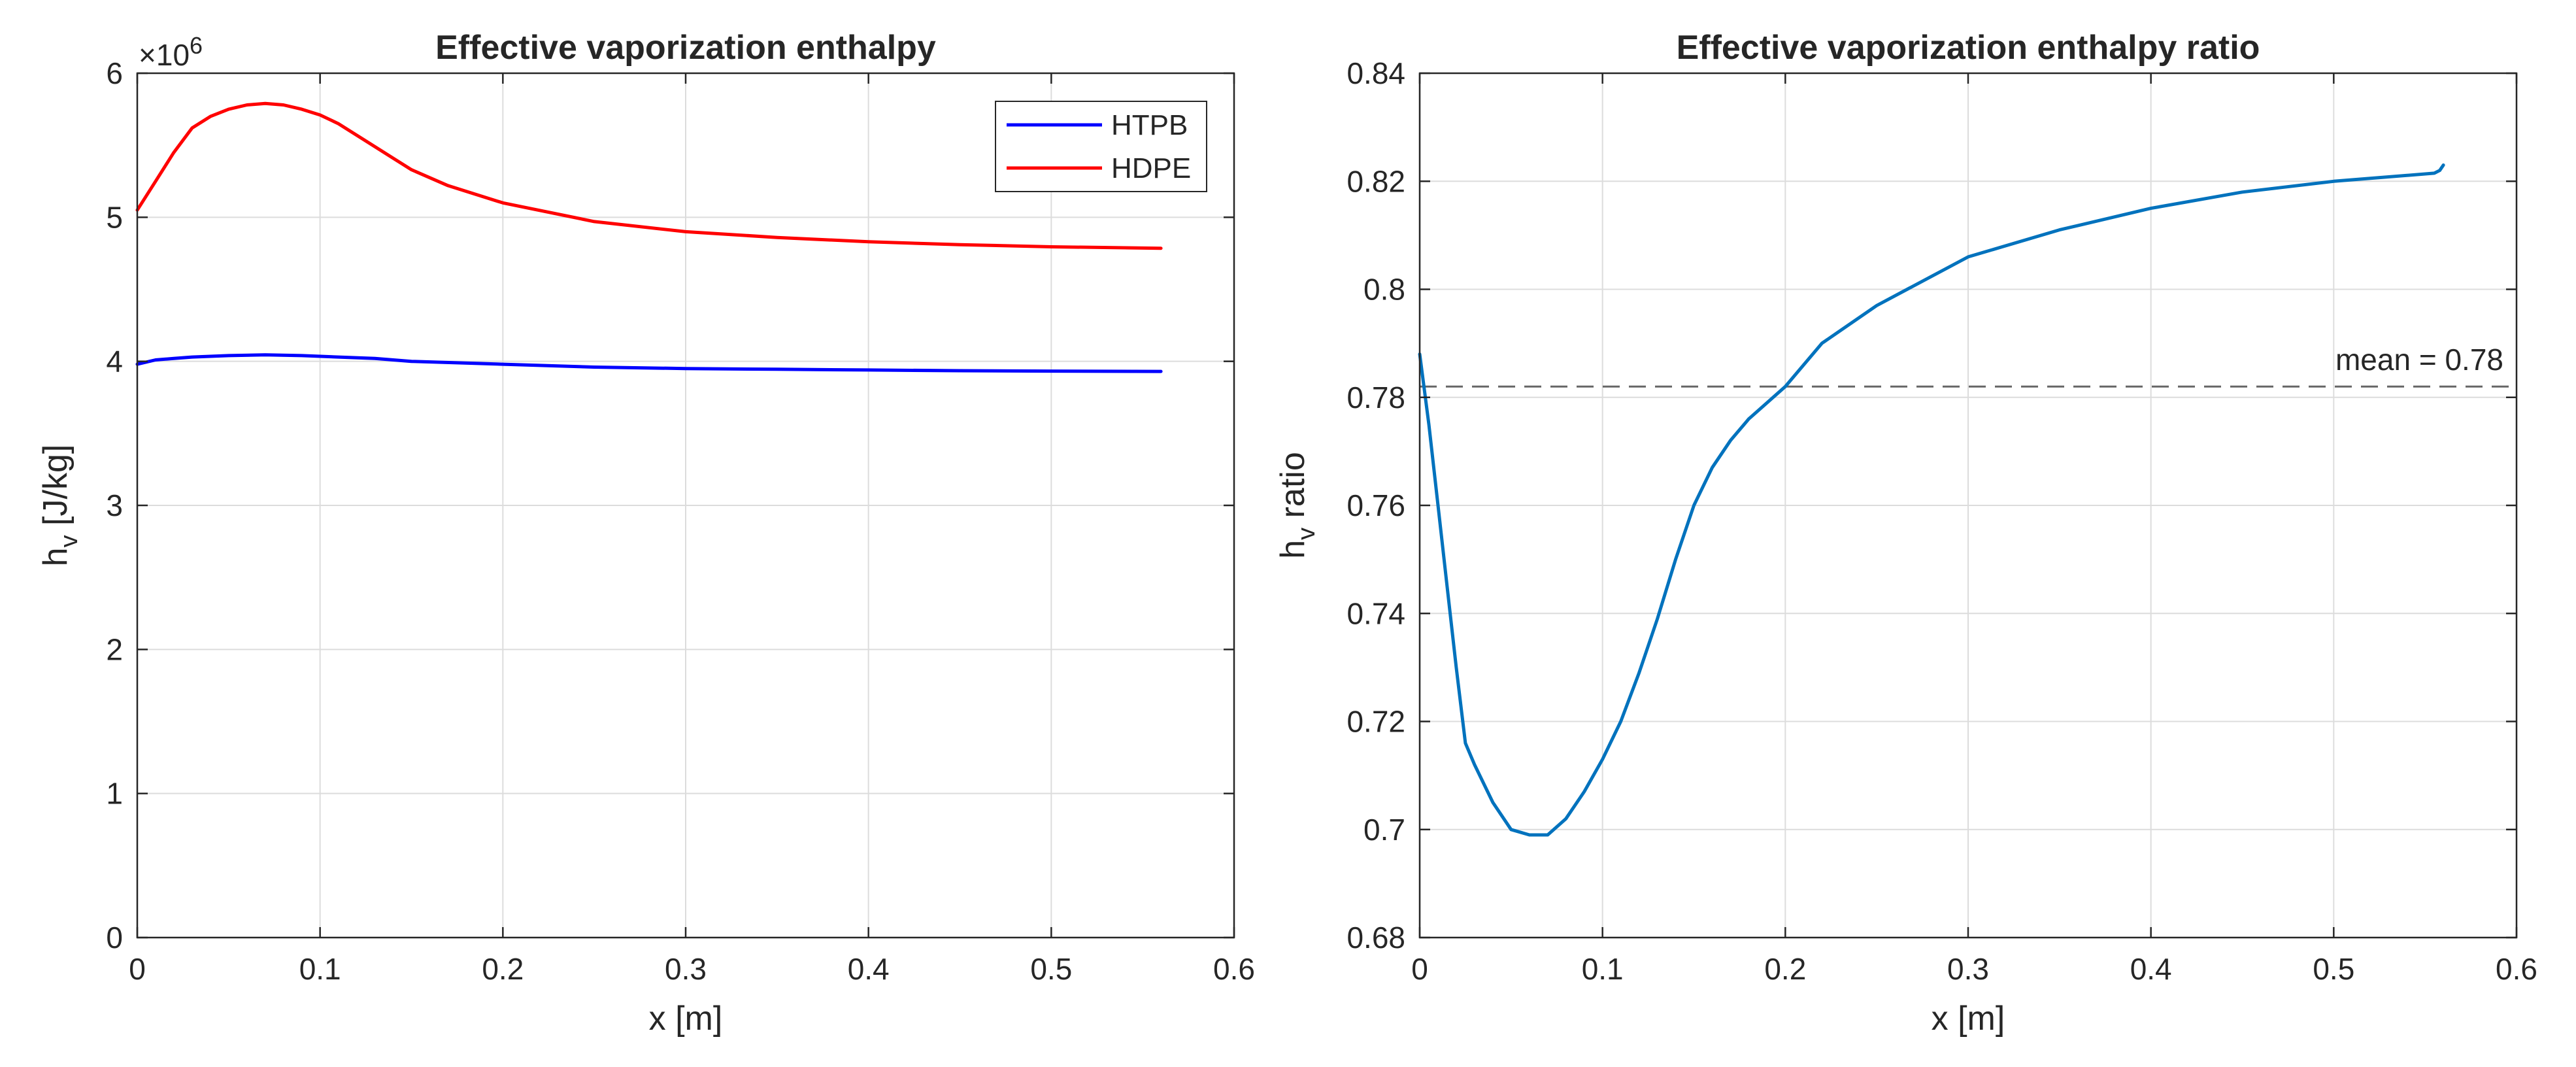 The height and width of the screenshot is (1067, 2576). I want to click on legend-label-hdpe: HDPE, so click(1151, 168).